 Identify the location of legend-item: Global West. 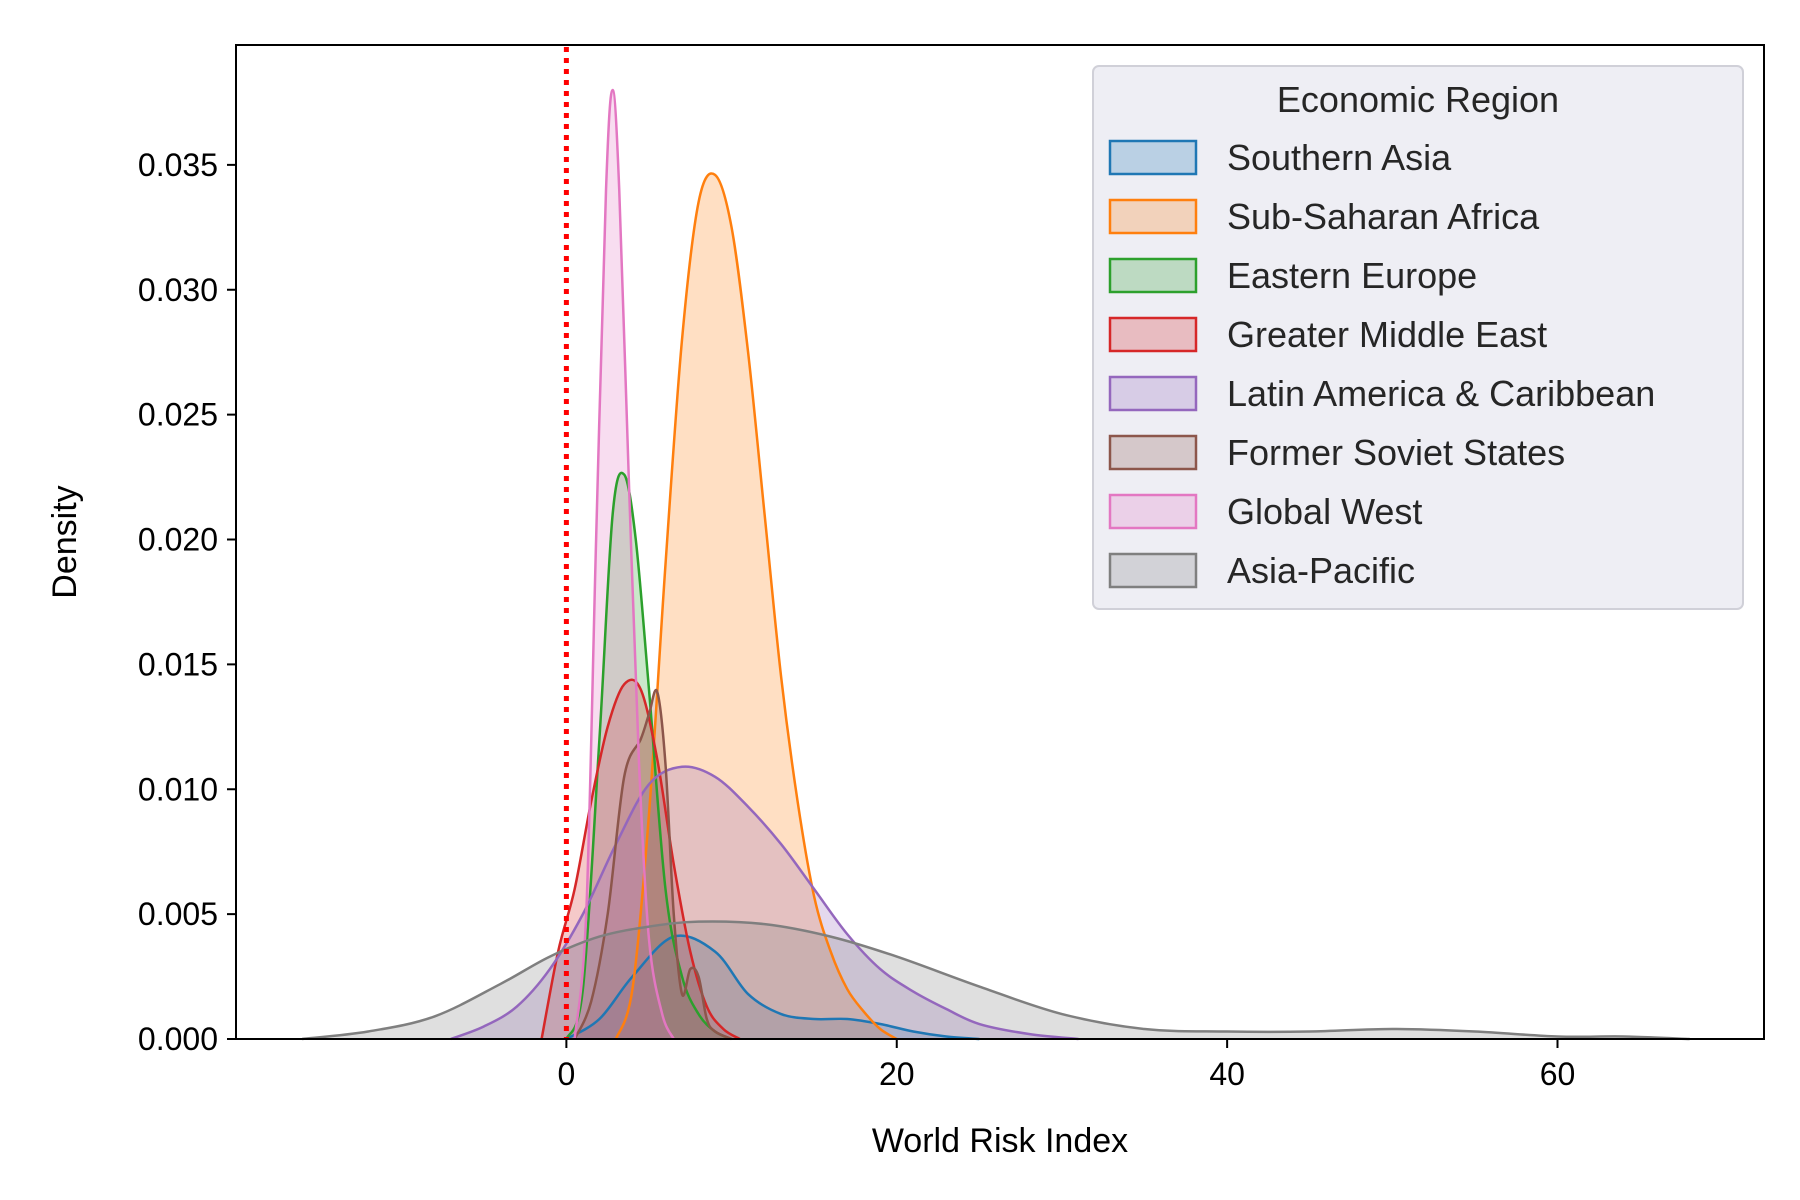
(1265, 511).